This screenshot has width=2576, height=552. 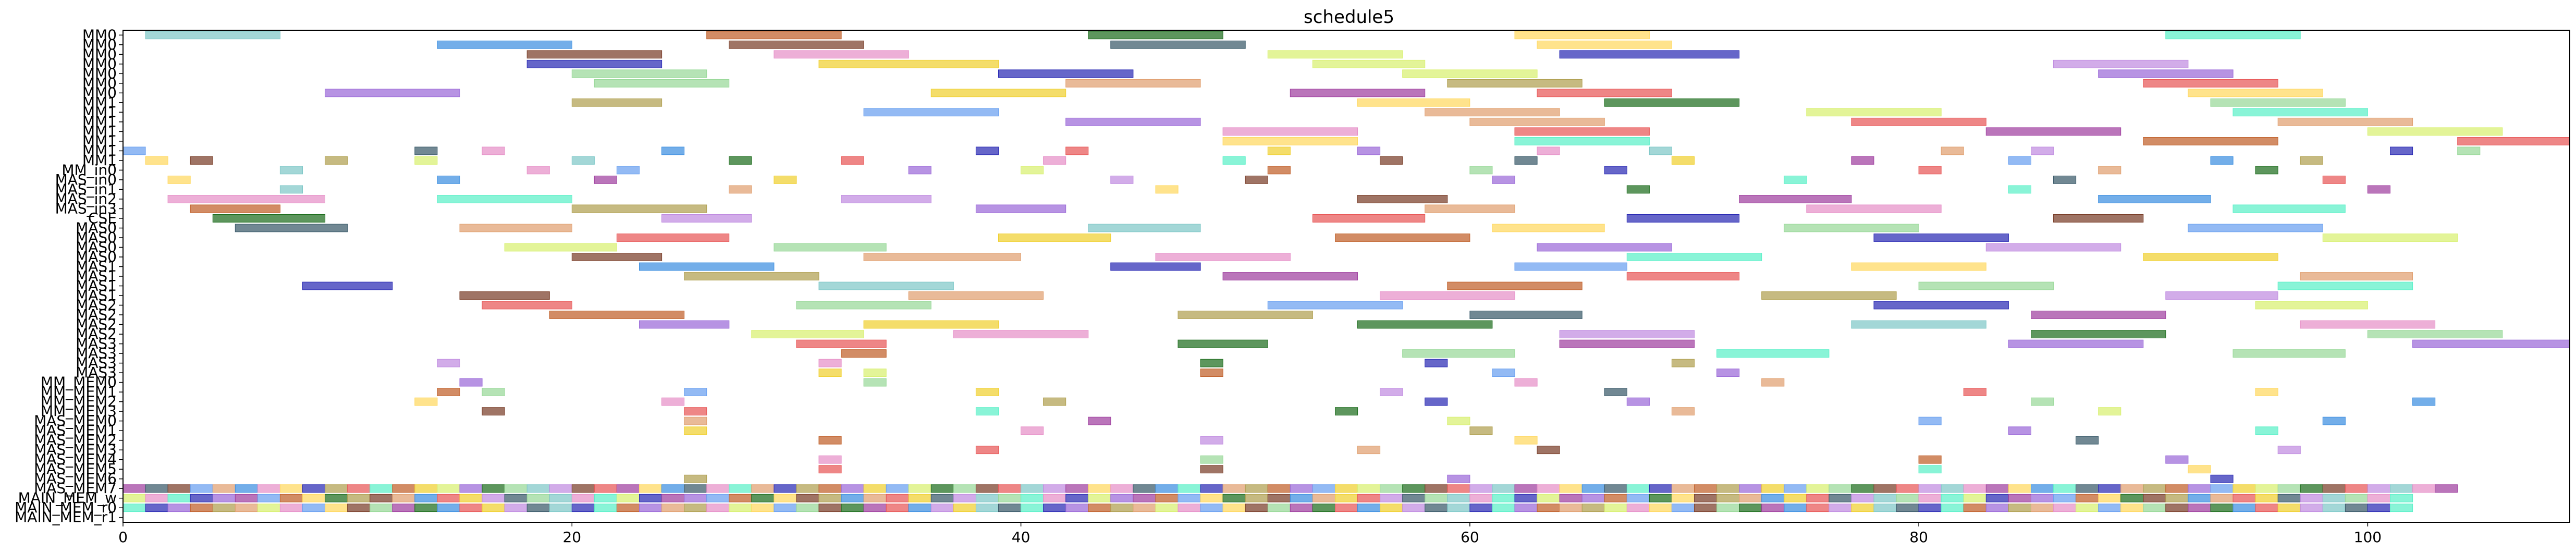 I want to click on y-tick-label: MAS_MEM1, so click(x=75, y=430).